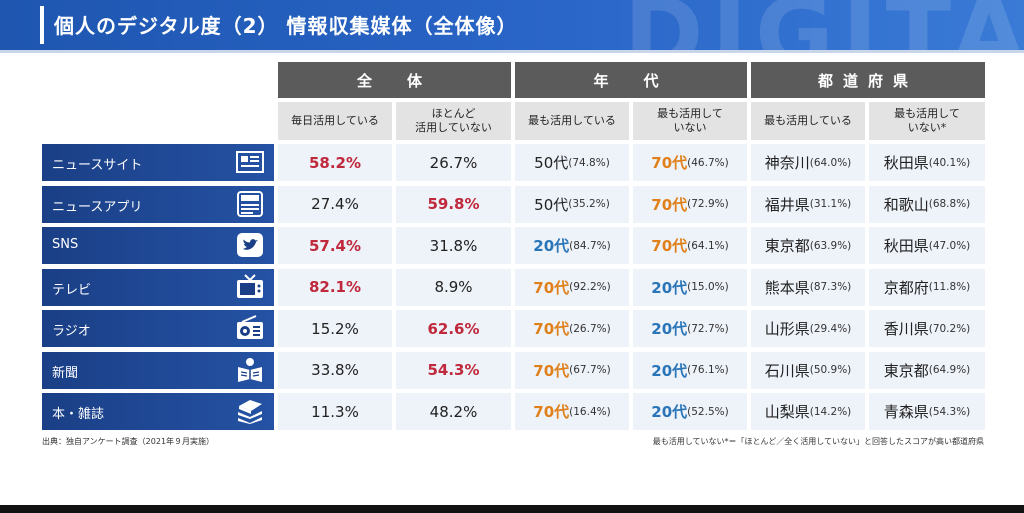 Image resolution: width=1024 pixels, height=513 pixels. I want to click on media-name: ニュースサイト, so click(97, 165).